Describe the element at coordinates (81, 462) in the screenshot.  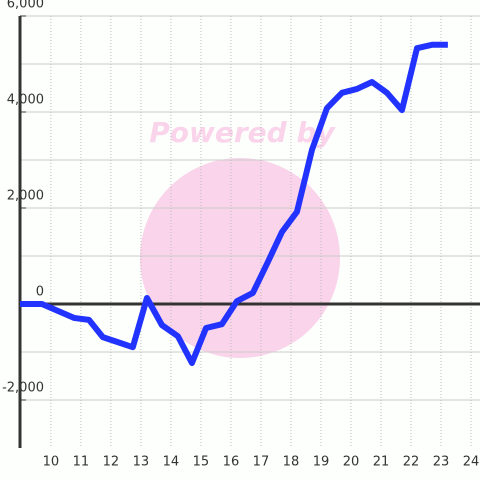
I see `x-tick-label: 11` at that location.